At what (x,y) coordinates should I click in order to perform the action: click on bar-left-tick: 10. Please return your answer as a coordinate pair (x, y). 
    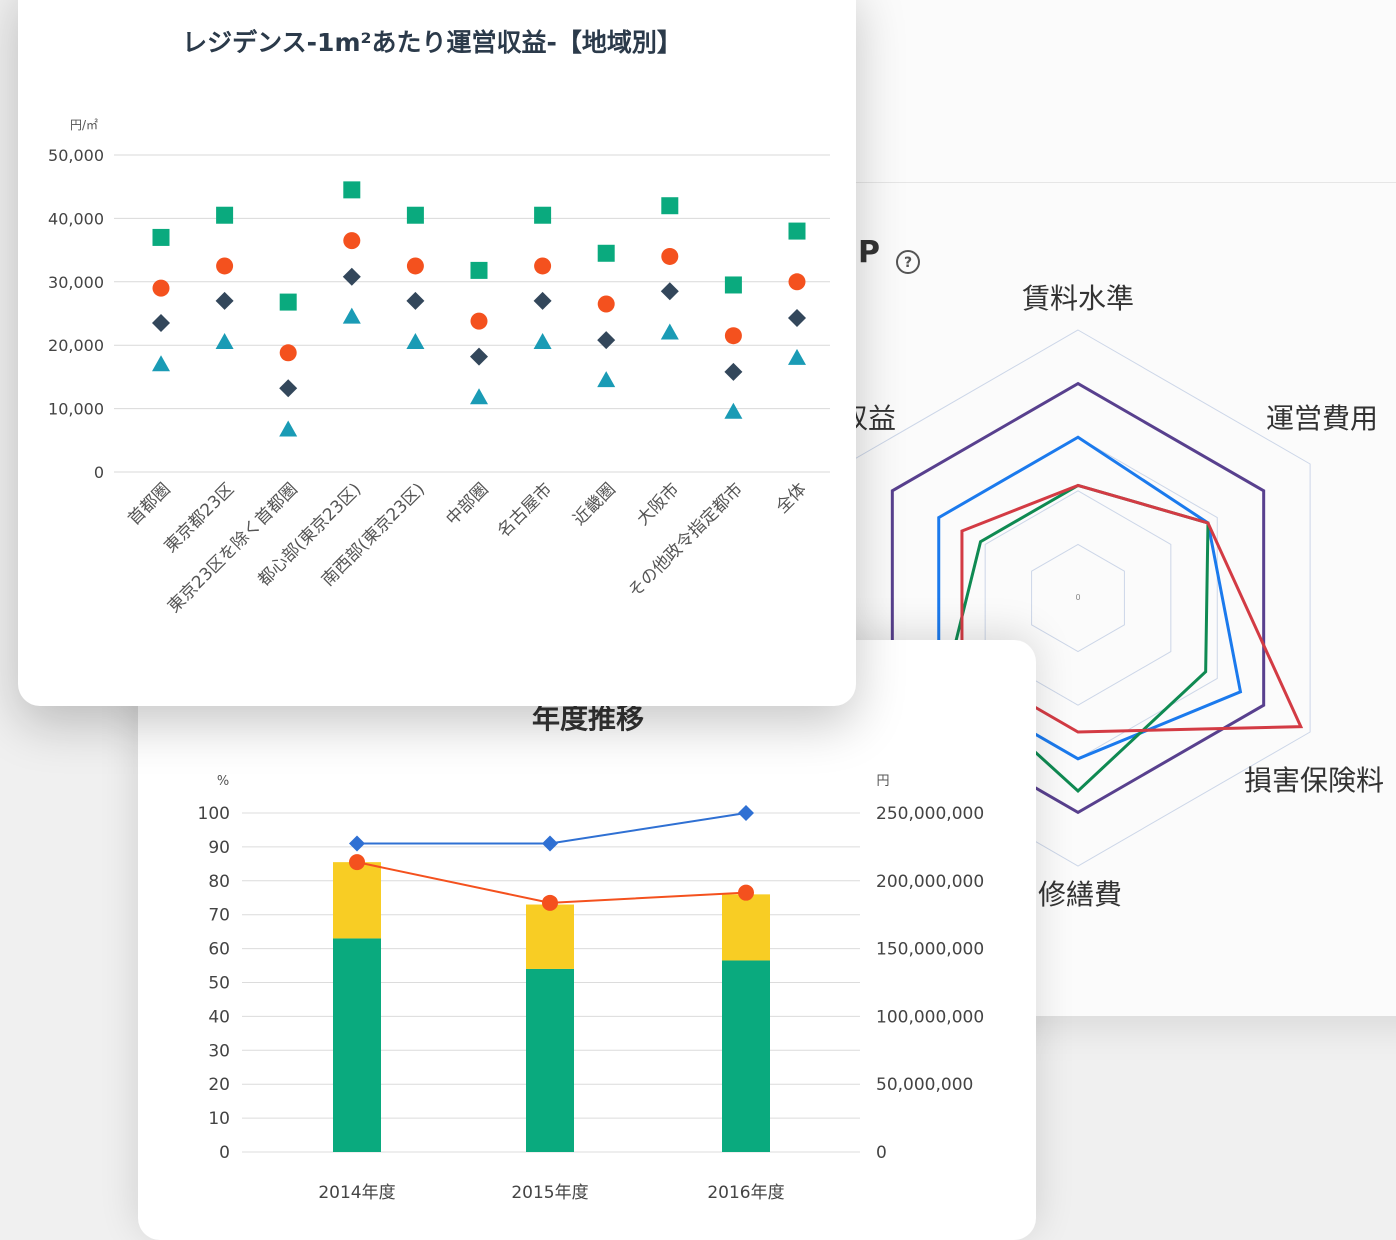
    Looking at the image, I should click on (219, 1119).